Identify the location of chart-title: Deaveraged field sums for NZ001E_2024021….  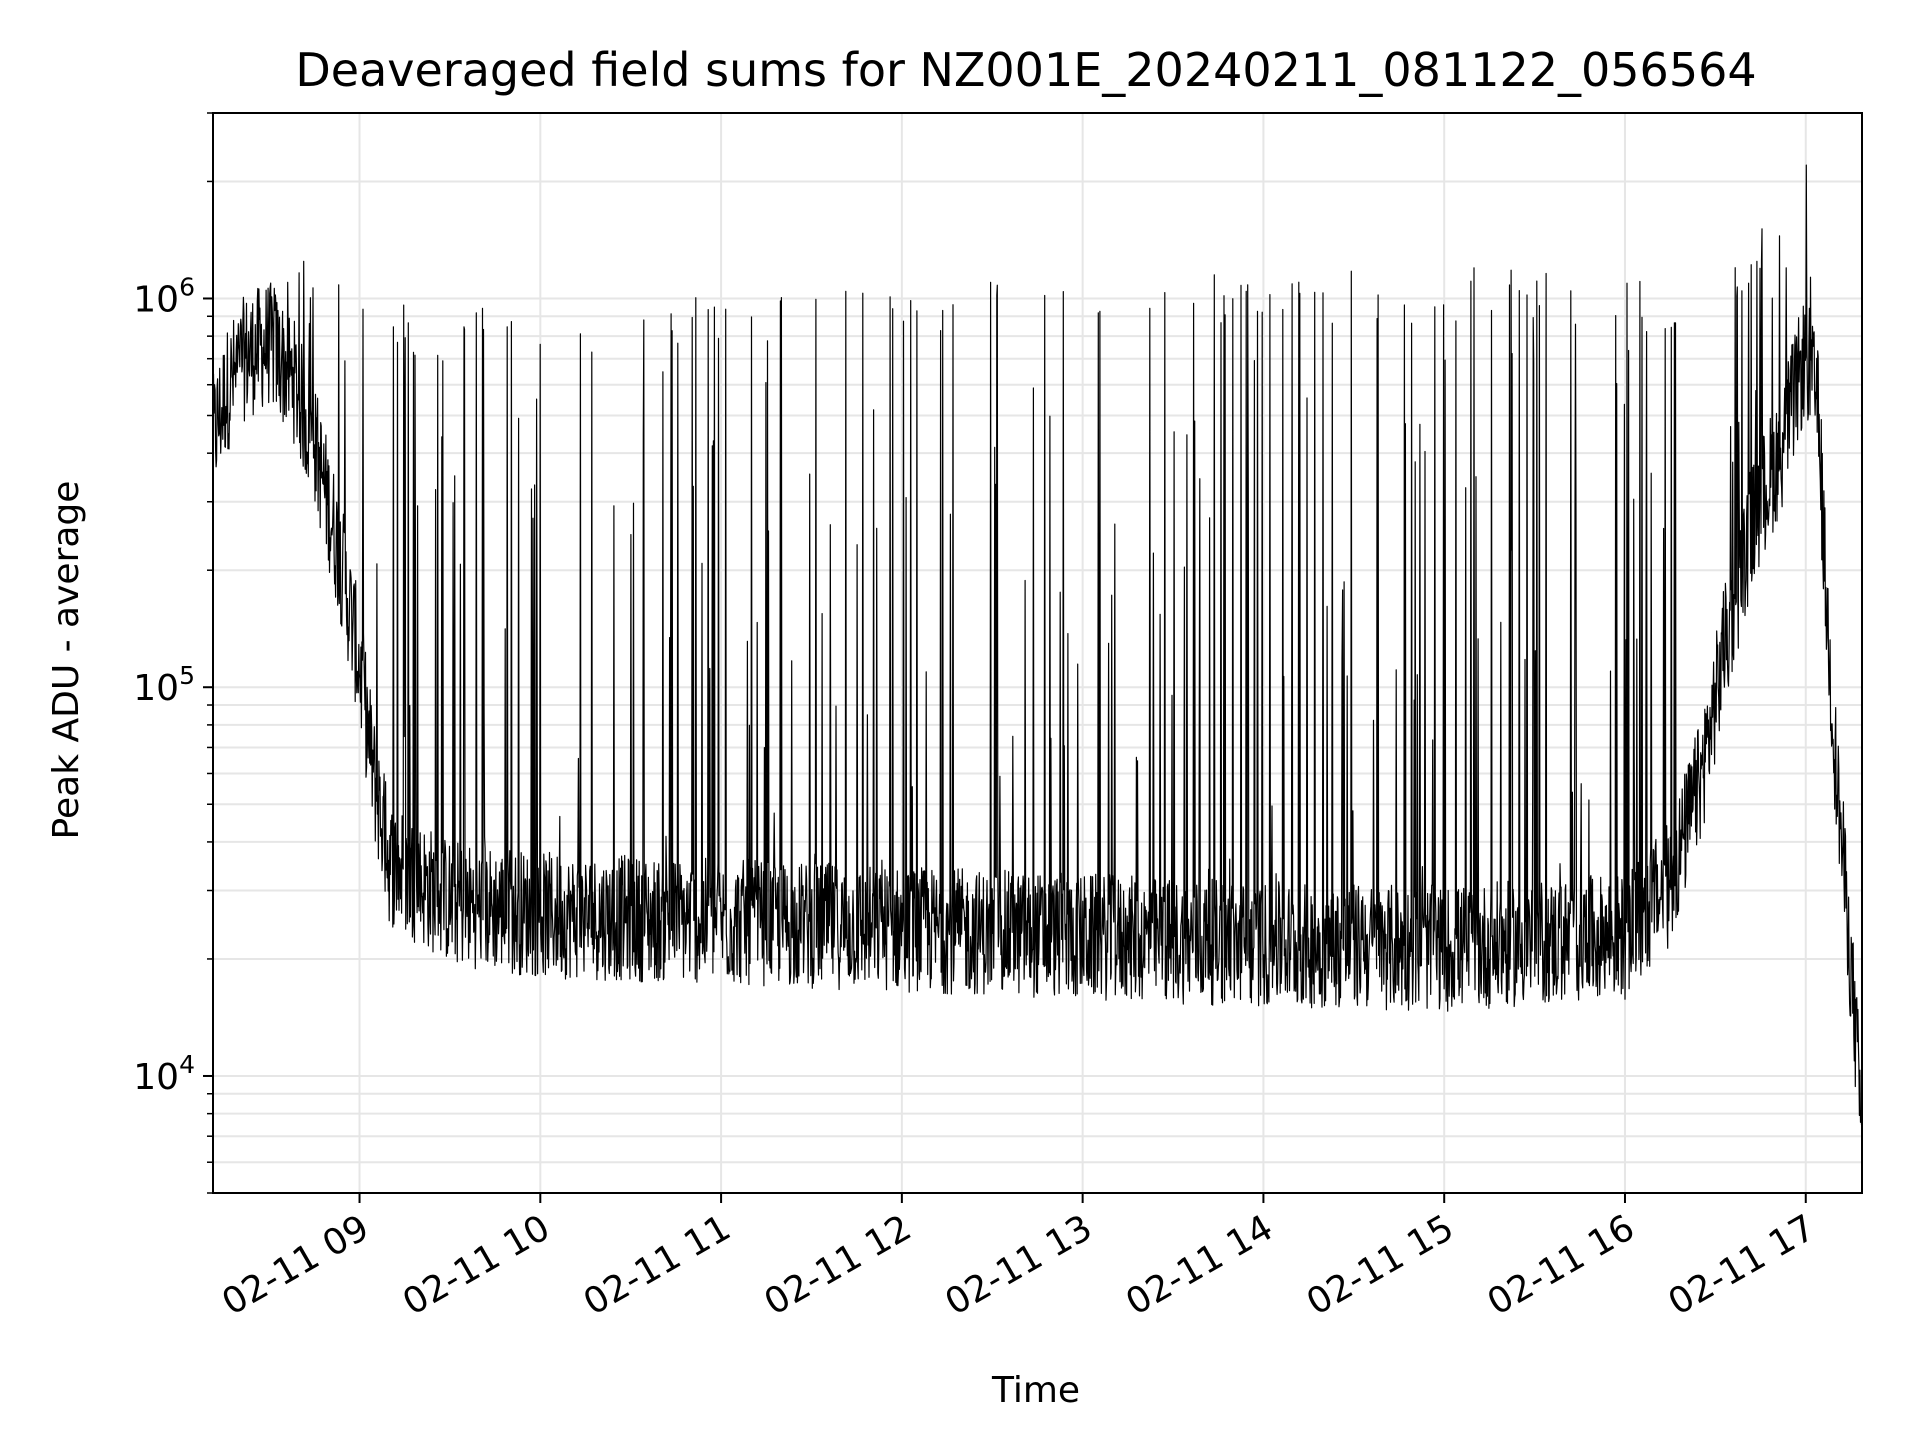
(1025, 70).